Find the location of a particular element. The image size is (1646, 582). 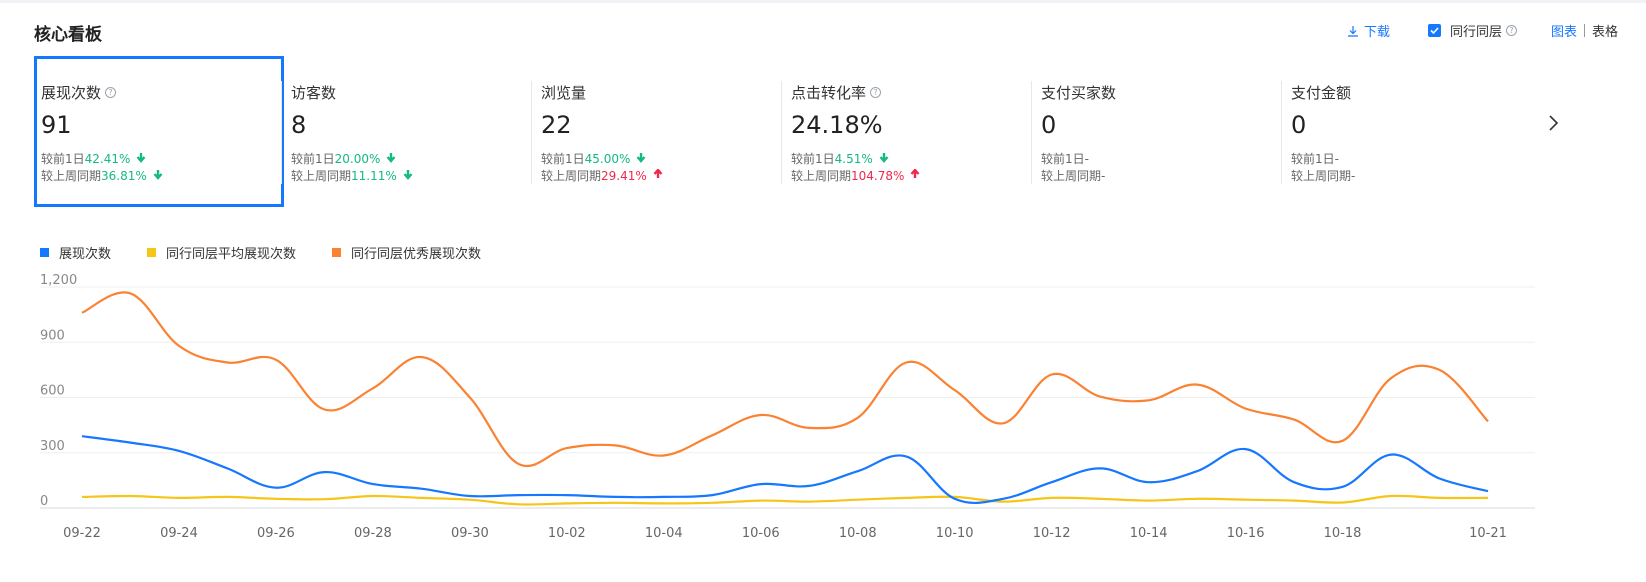

day-comparison: 较前1日 20.00% is located at coordinates (343, 158).